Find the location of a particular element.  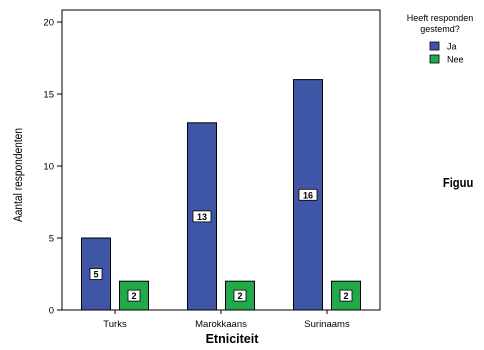

data-label: 16 is located at coordinates (308, 195).